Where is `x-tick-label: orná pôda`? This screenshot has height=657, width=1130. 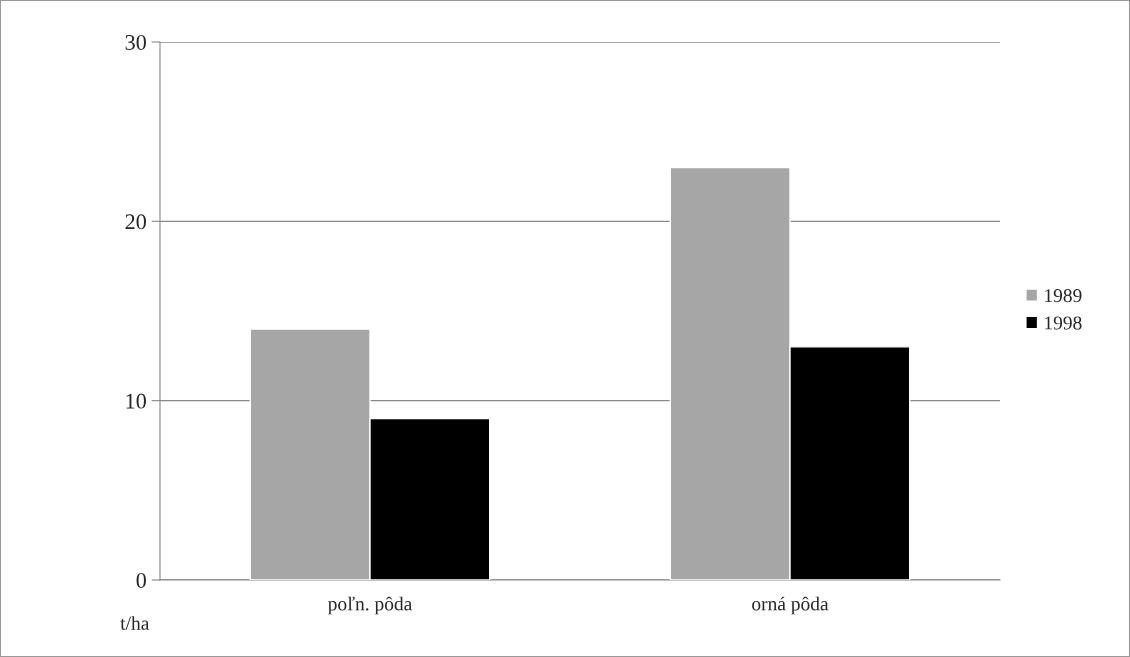
x-tick-label: orná pôda is located at coordinates (790, 605).